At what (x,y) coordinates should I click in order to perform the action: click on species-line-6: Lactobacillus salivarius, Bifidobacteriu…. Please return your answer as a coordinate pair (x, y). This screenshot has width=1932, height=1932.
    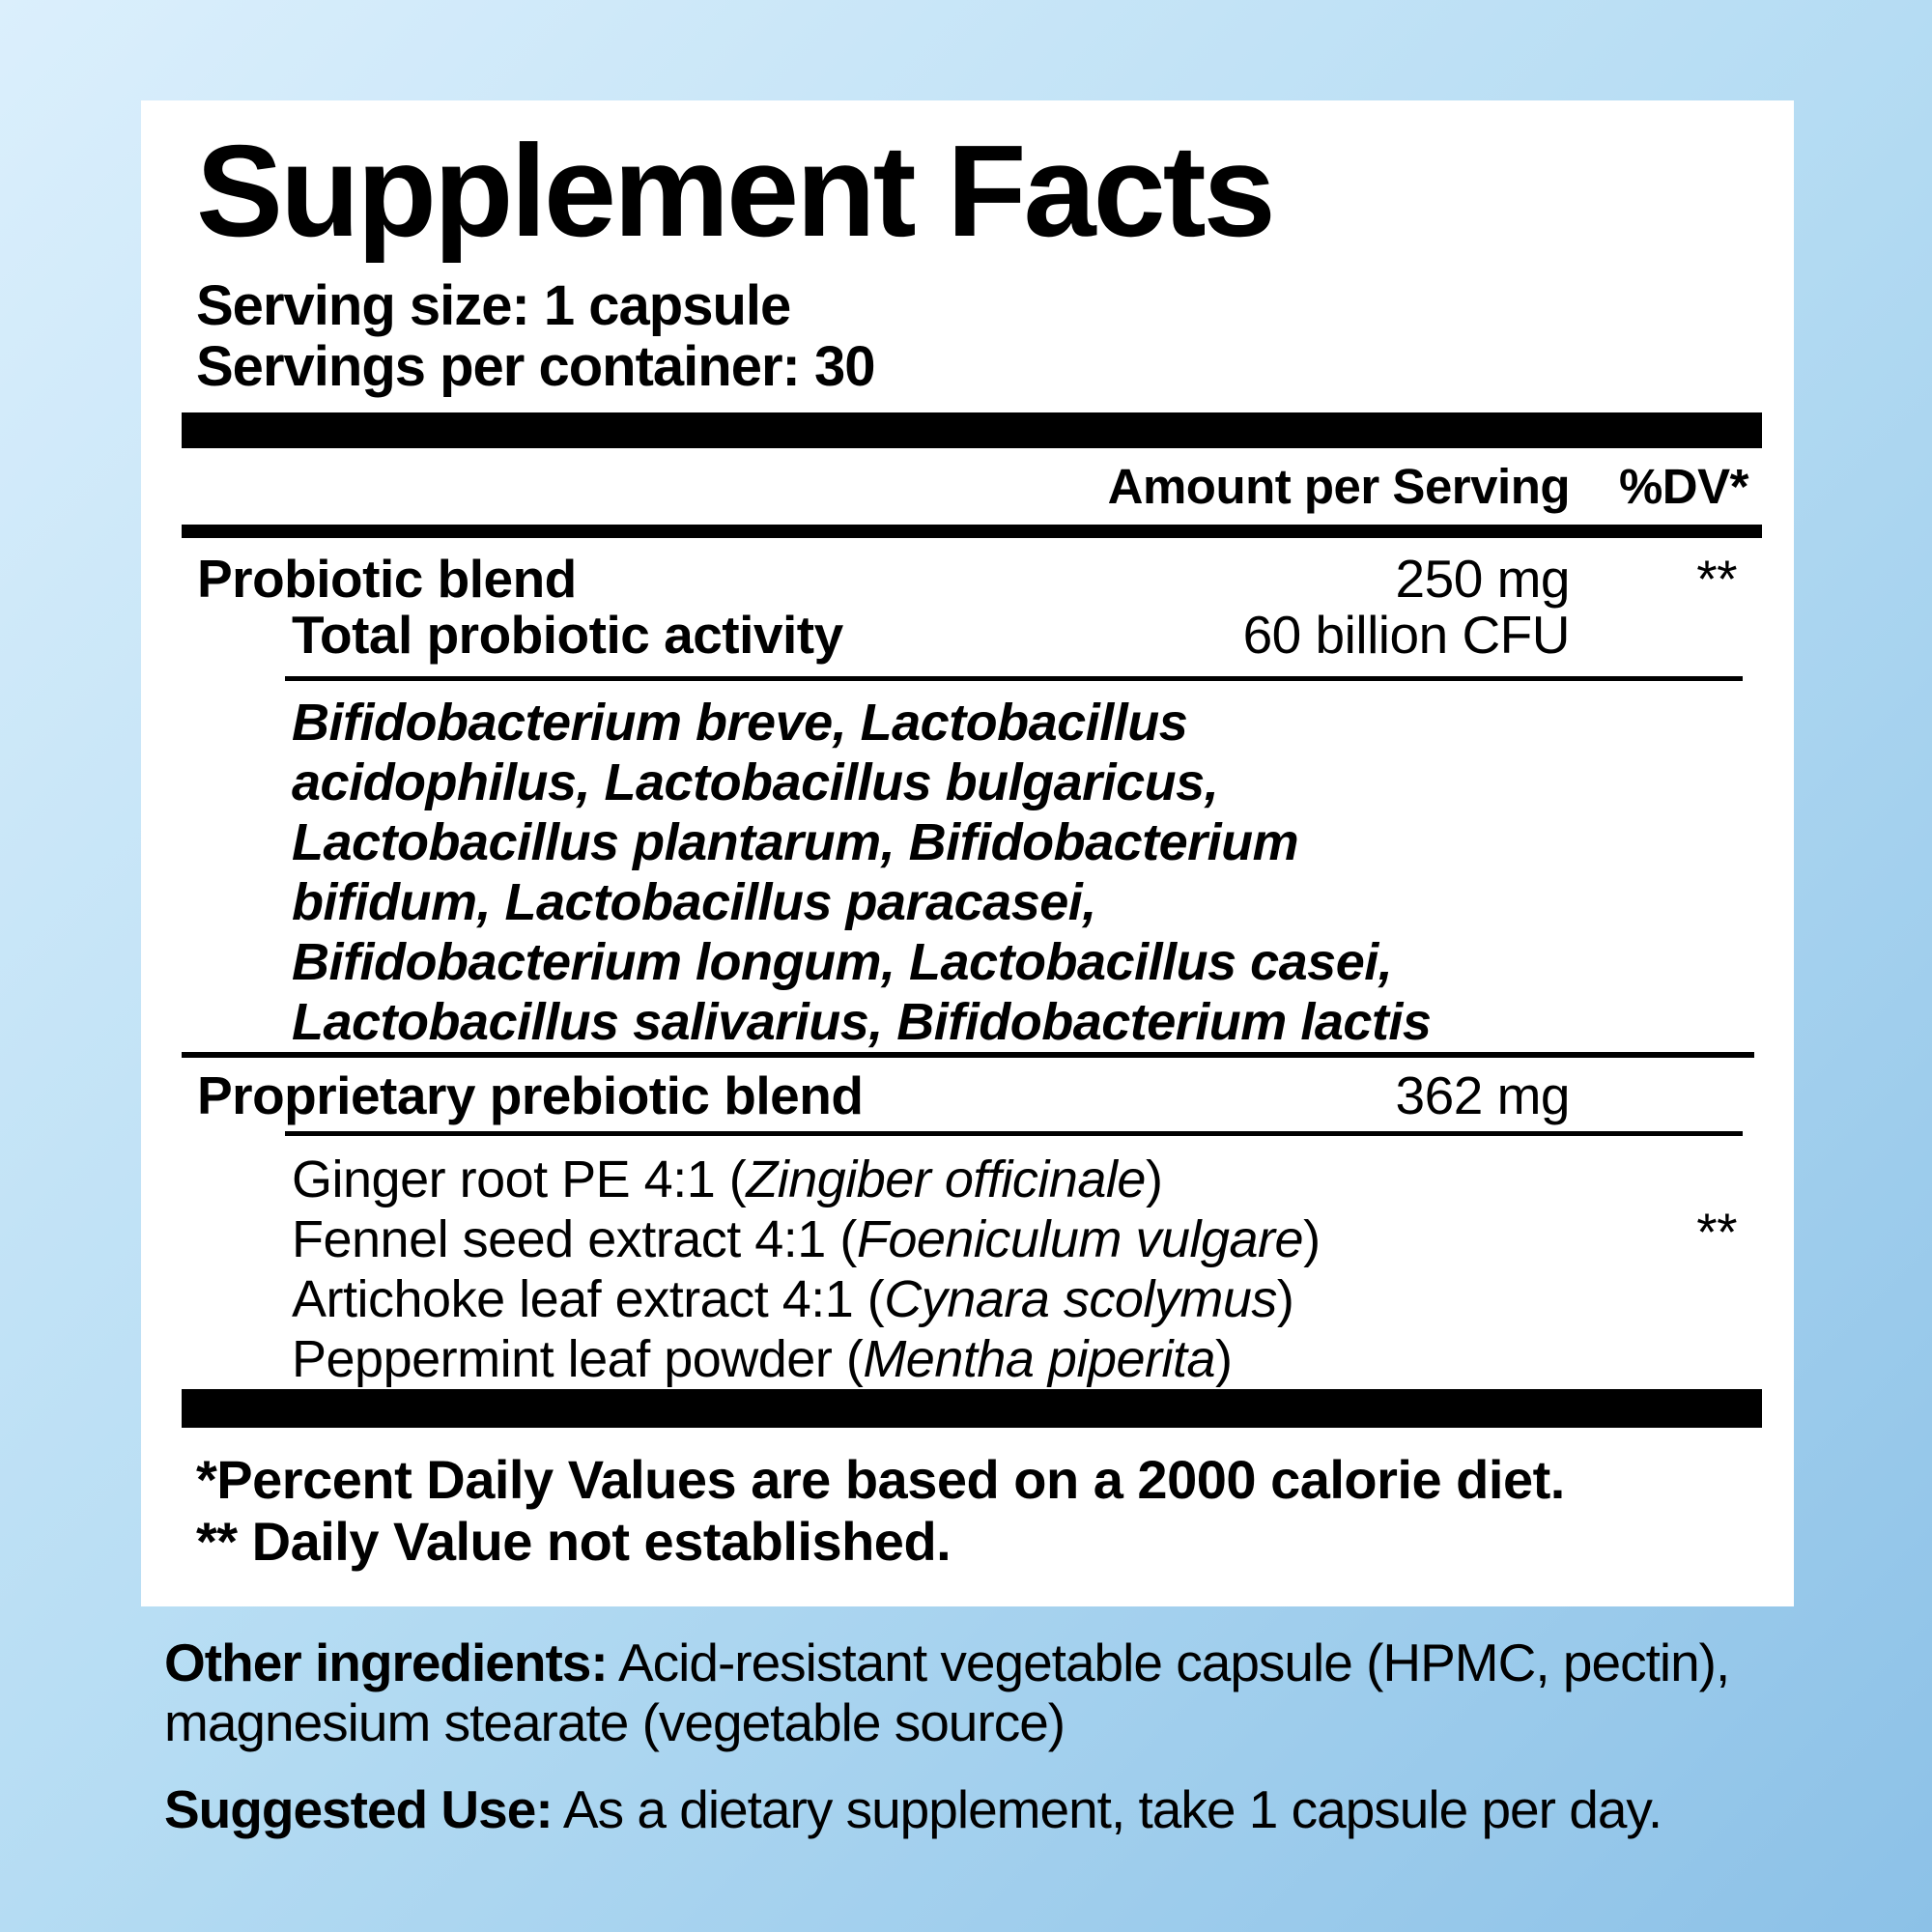
    Looking at the image, I should click on (862, 1022).